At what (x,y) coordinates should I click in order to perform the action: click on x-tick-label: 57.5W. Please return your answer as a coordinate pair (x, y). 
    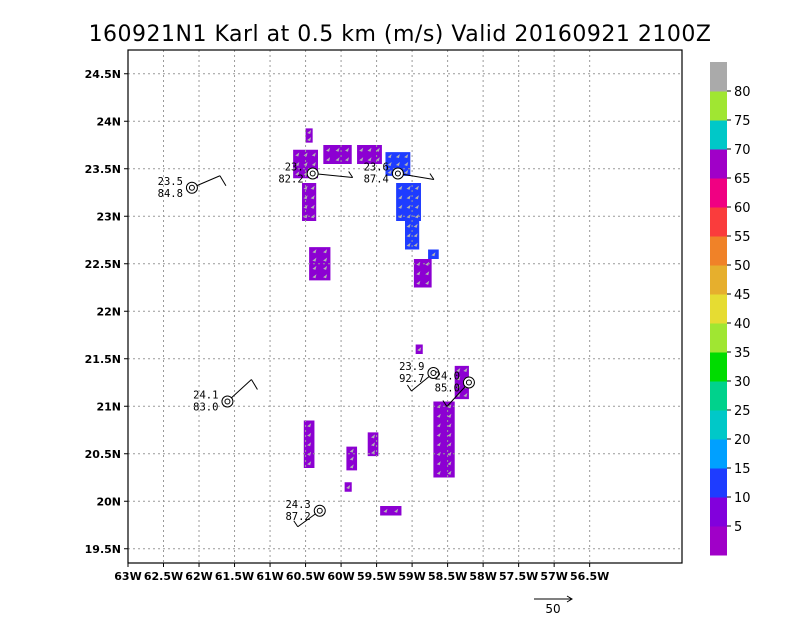
    Looking at the image, I should click on (518, 576).